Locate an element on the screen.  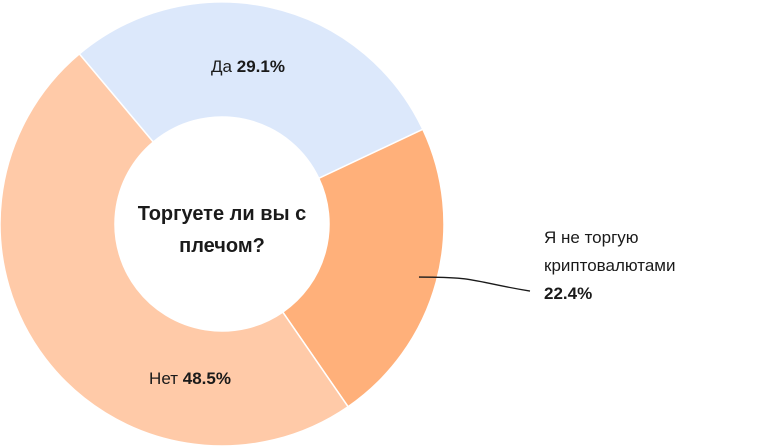
chart-title: Торгуете ли вы с плечом? is located at coordinates (222, 230).